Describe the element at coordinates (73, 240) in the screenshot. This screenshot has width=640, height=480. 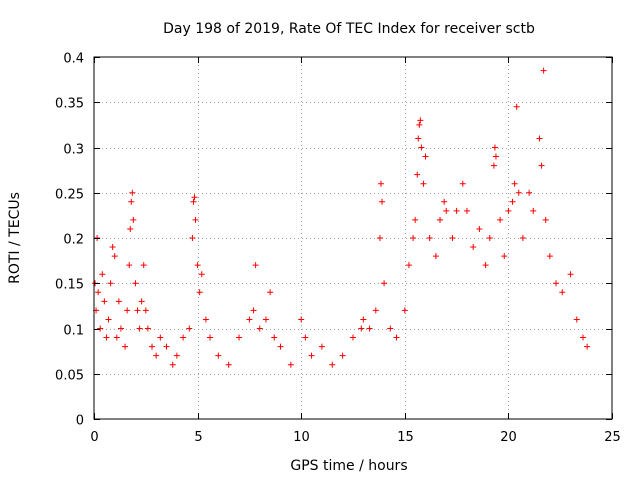
I see `y-tick-label: 0.2` at that location.